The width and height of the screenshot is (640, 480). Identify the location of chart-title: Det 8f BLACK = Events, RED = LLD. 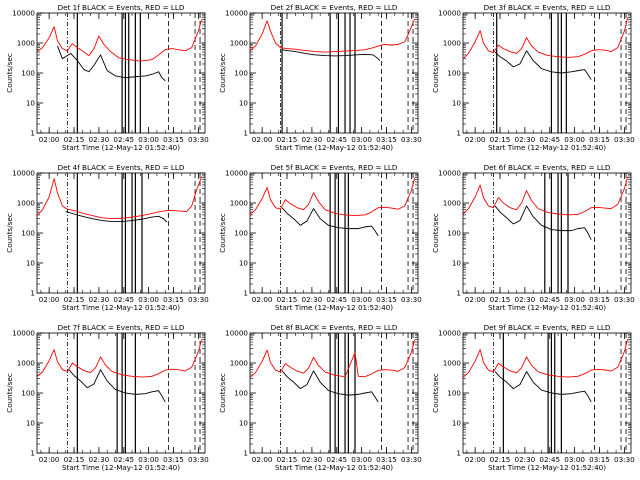
(334, 327).